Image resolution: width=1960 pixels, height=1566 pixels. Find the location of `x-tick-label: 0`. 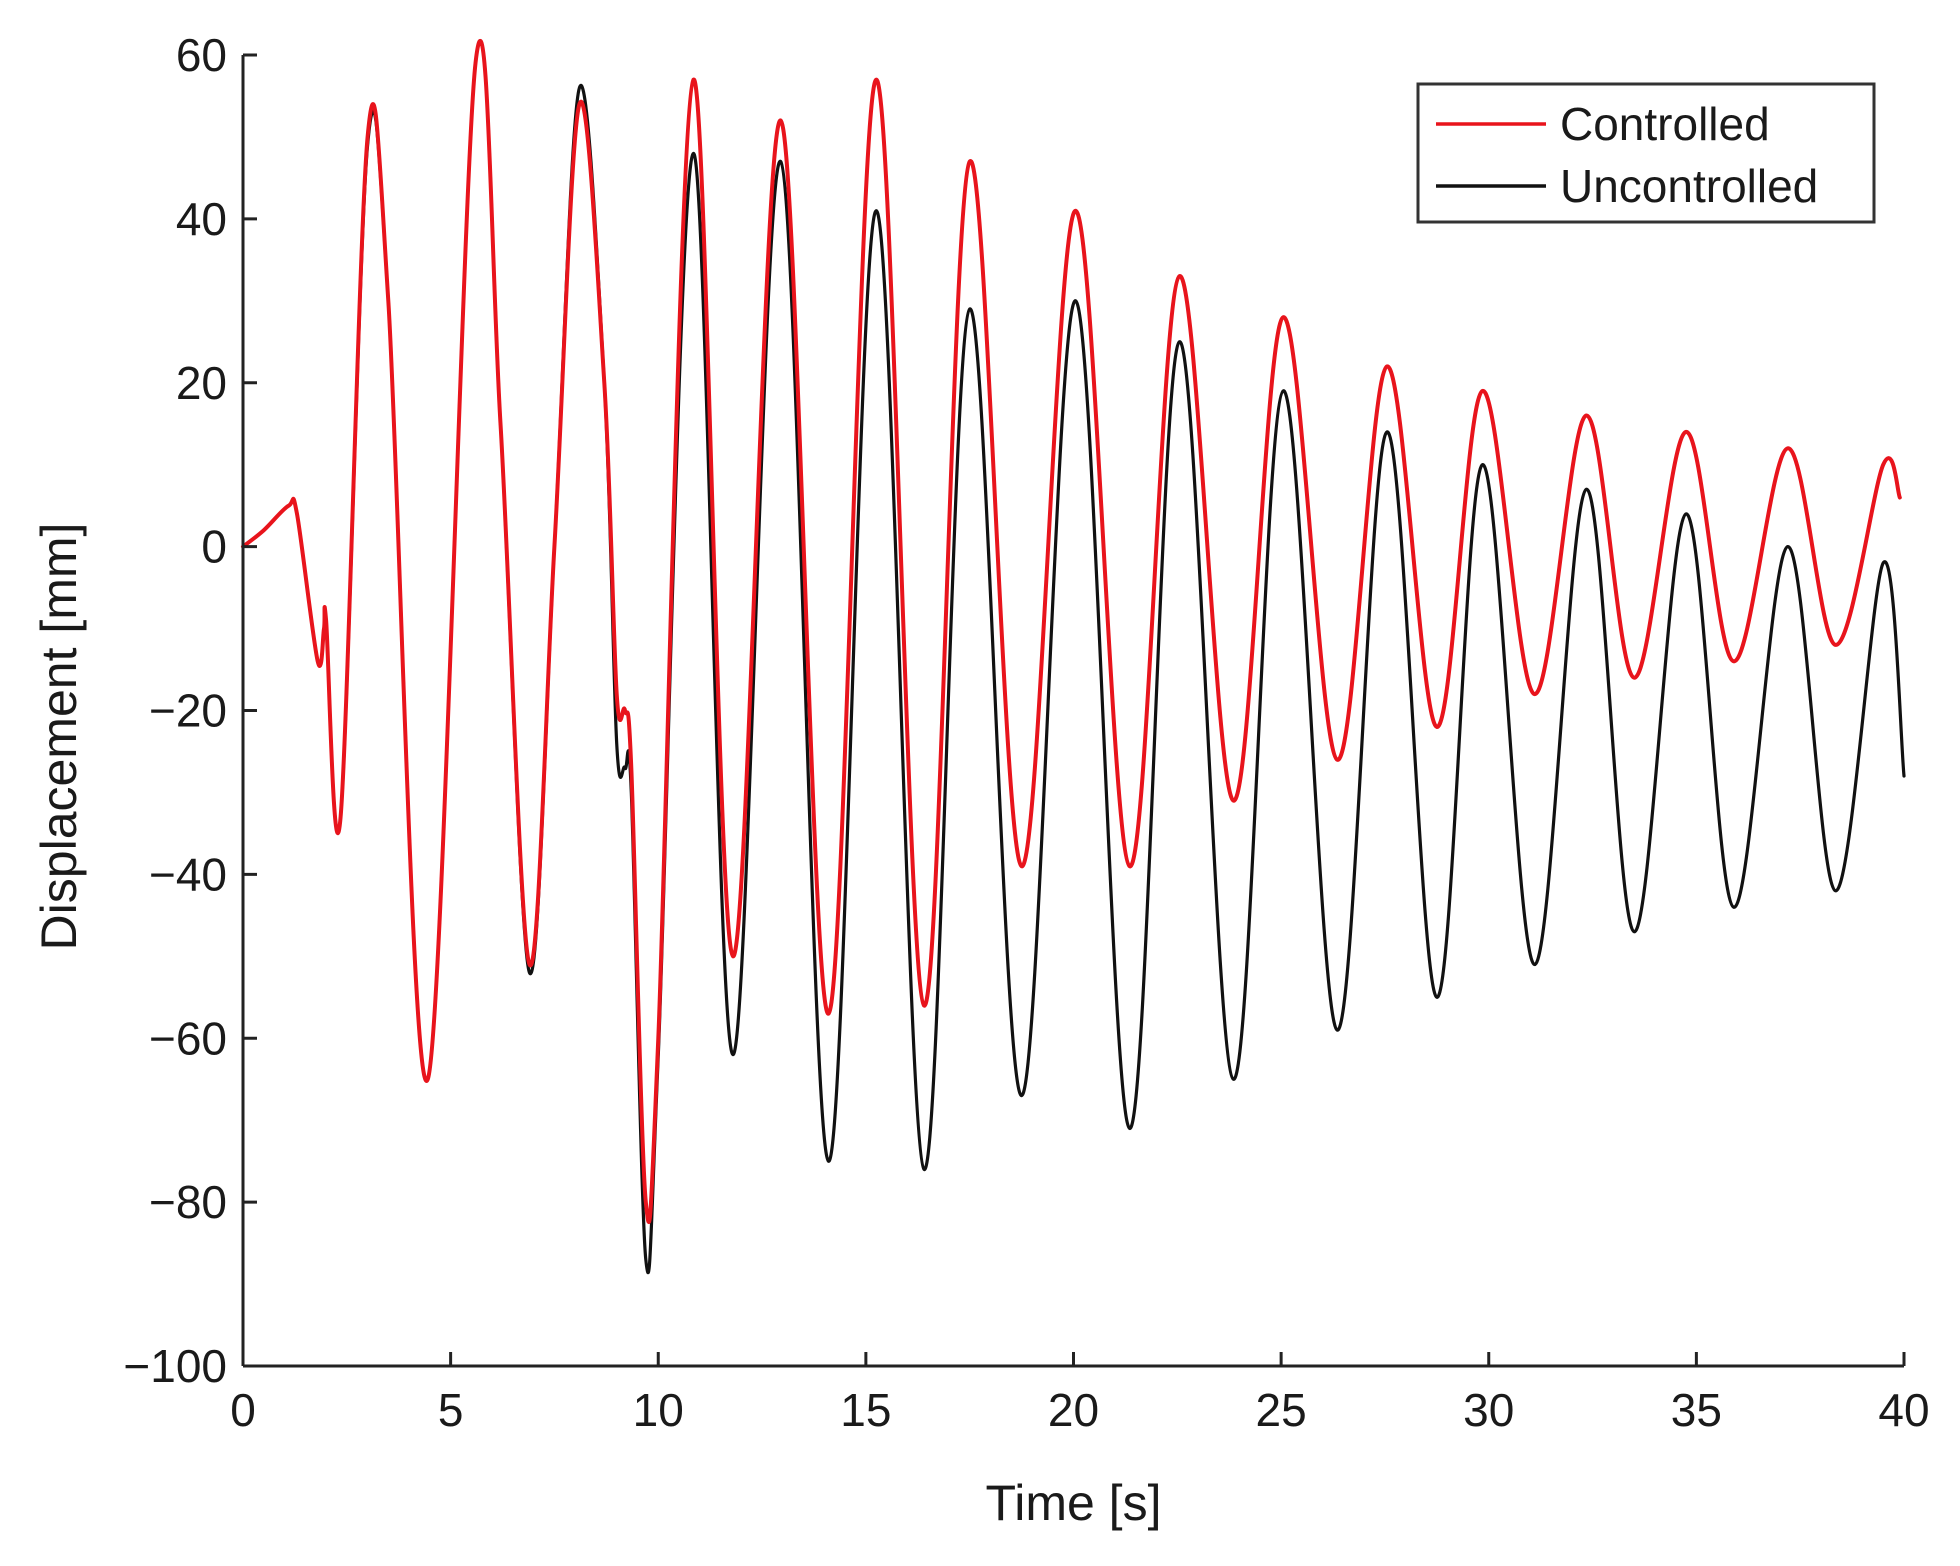

x-tick-label: 0 is located at coordinates (243, 1410).